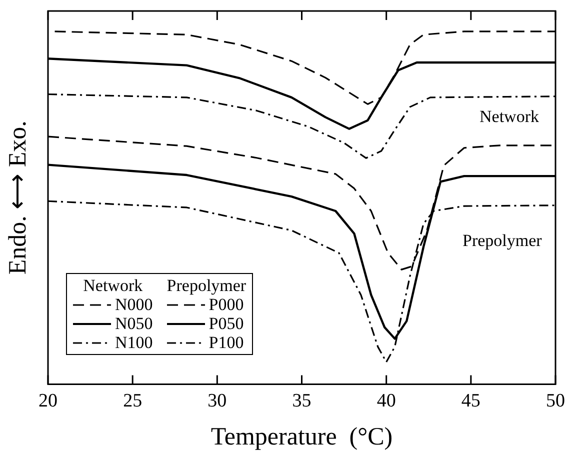 The width and height of the screenshot is (571, 457). I want to click on legend-label: N100, so click(134, 342).